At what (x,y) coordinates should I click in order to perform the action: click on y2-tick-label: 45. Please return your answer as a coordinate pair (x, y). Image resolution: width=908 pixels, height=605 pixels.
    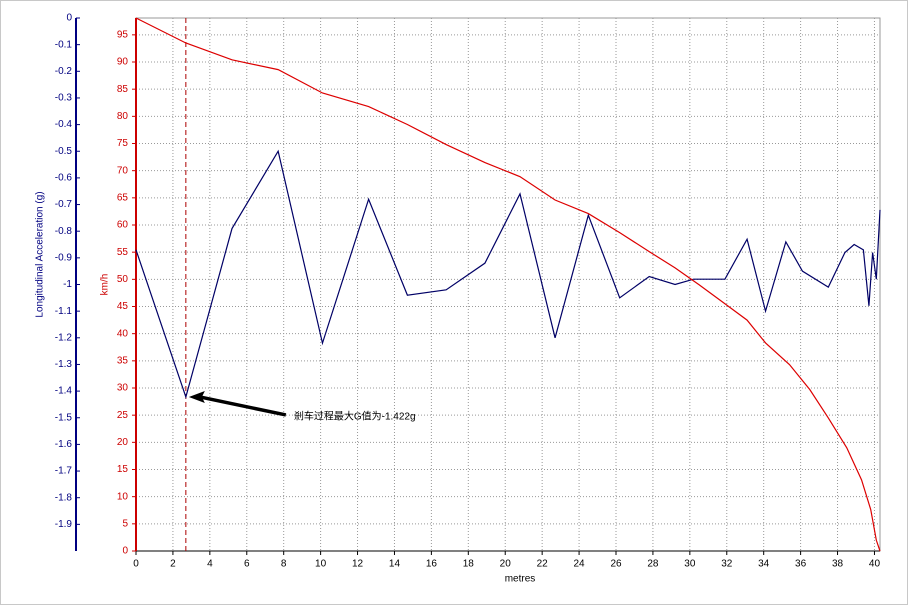
    Looking at the image, I should click on (123, 306).